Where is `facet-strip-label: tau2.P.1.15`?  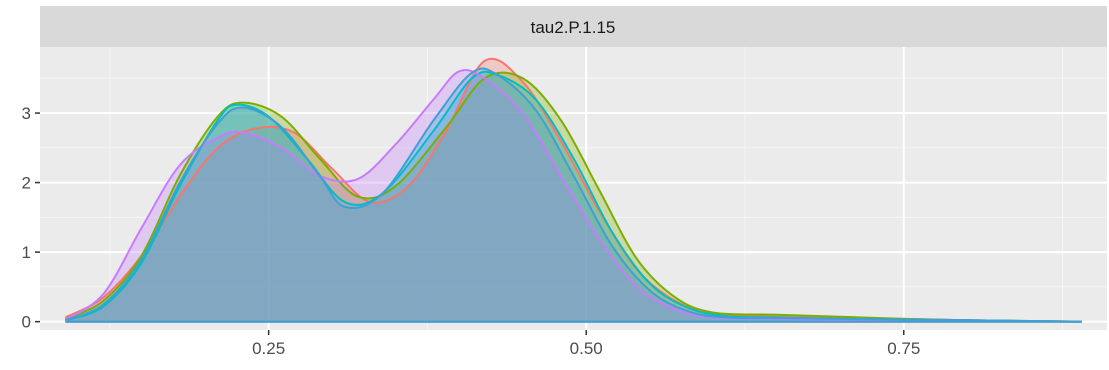 facet-strip-label: tau2.P.1.15 is located at coordinates (573, 27).